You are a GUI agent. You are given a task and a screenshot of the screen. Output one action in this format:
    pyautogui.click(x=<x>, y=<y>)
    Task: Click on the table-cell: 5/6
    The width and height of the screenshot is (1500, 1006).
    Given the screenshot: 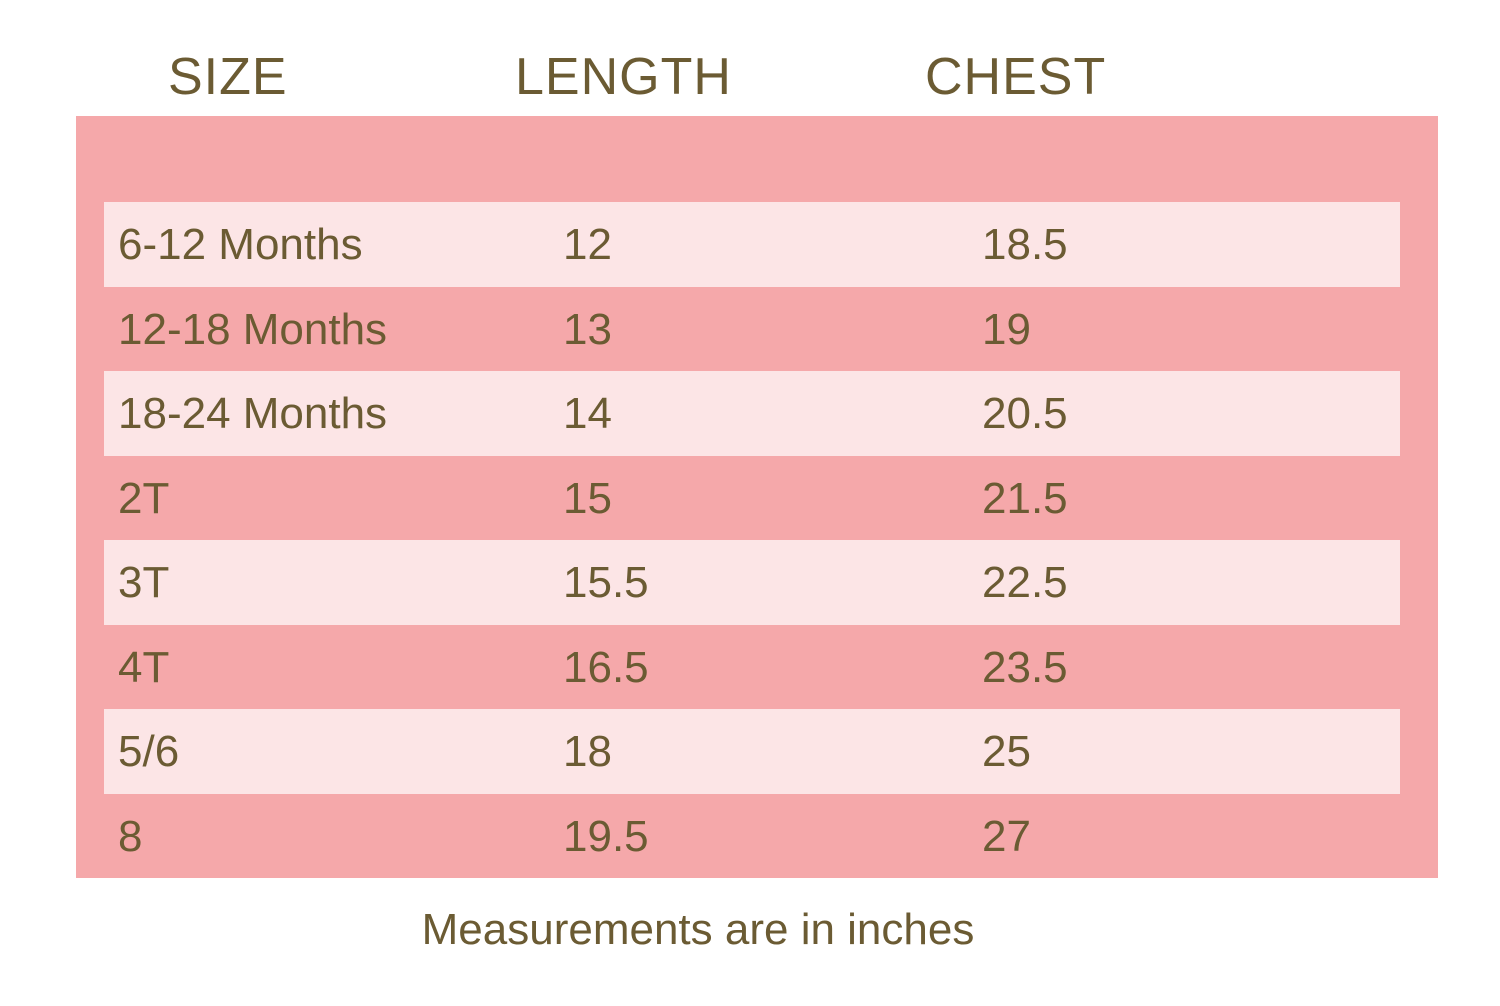 What is the action you would take?
    pyautogui.click(x=149, y=751)
    